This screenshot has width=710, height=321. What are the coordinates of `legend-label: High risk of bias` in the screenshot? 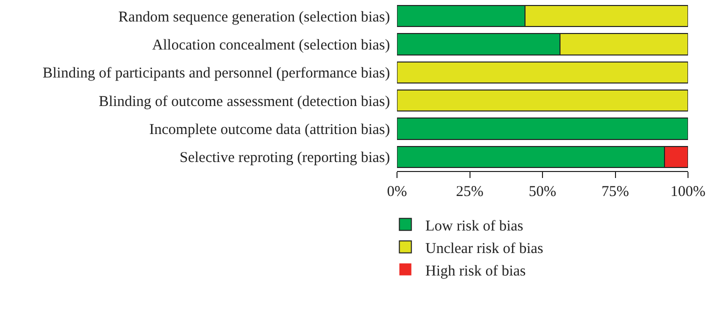 It's located at (475, 271).